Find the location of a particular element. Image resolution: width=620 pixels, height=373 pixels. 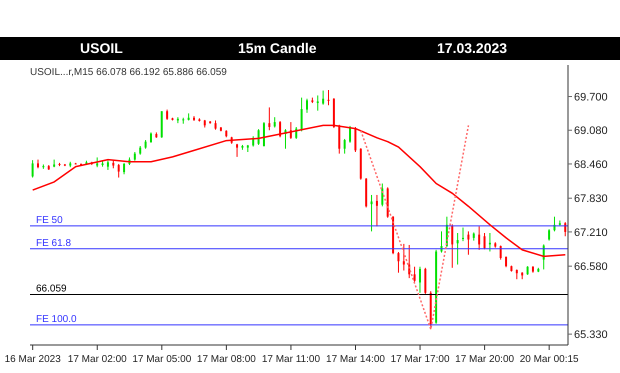

x-tick-label: 17 Mar 08:00 is located at coordinates (226, 359).